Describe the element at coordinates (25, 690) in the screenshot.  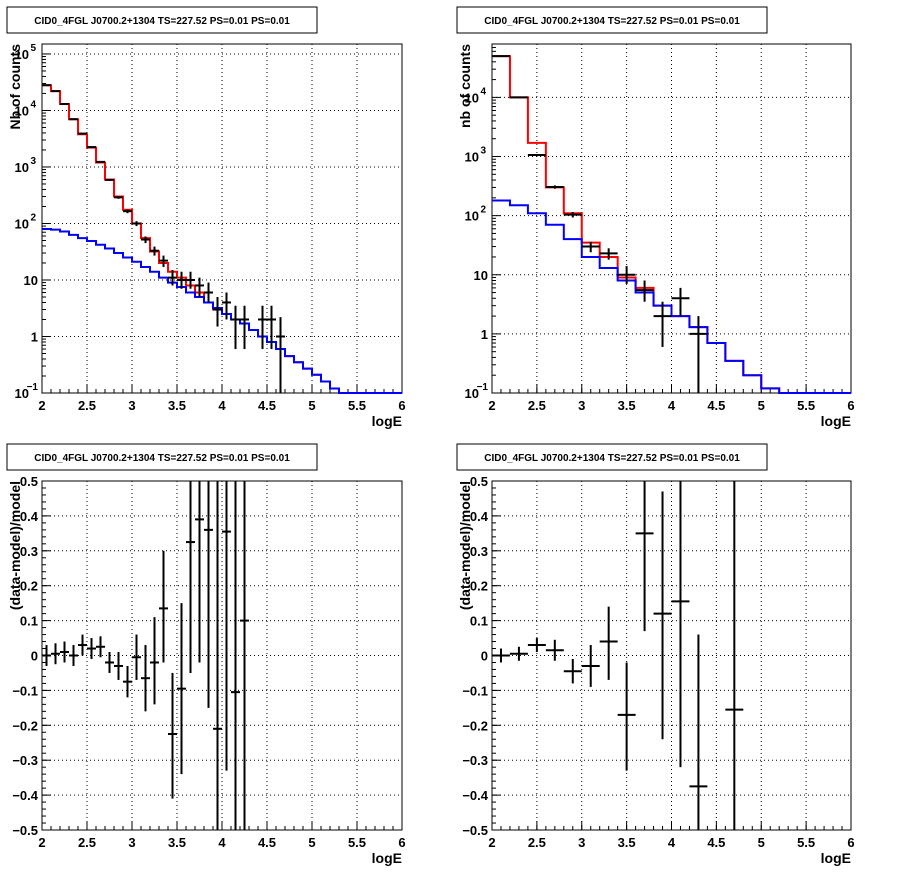
I see `y-tick-label: −0.1` at that location.